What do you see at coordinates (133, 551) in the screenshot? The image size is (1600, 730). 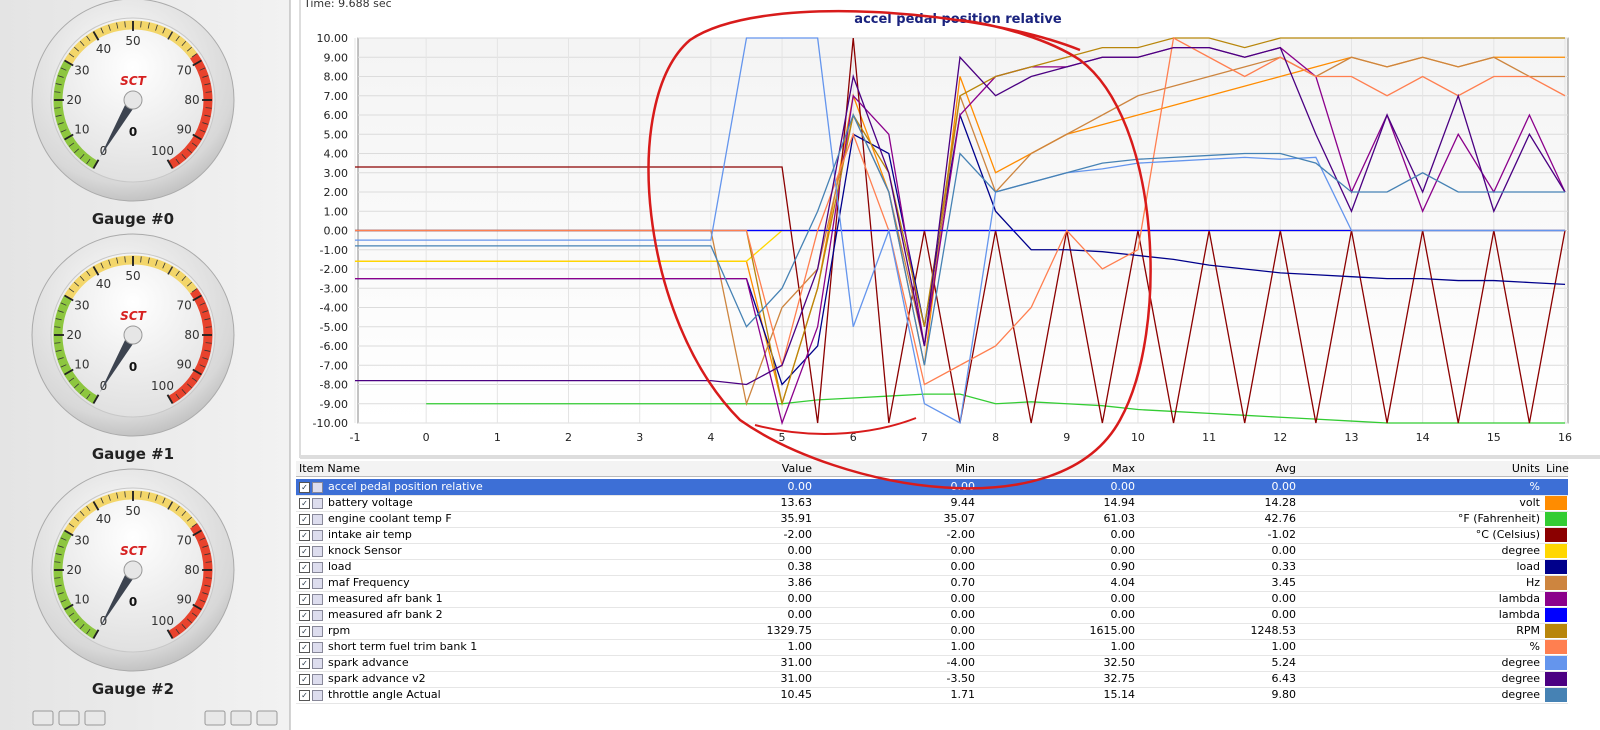 I see `gauge-brand: SCT` at bounding box center [133, 551].